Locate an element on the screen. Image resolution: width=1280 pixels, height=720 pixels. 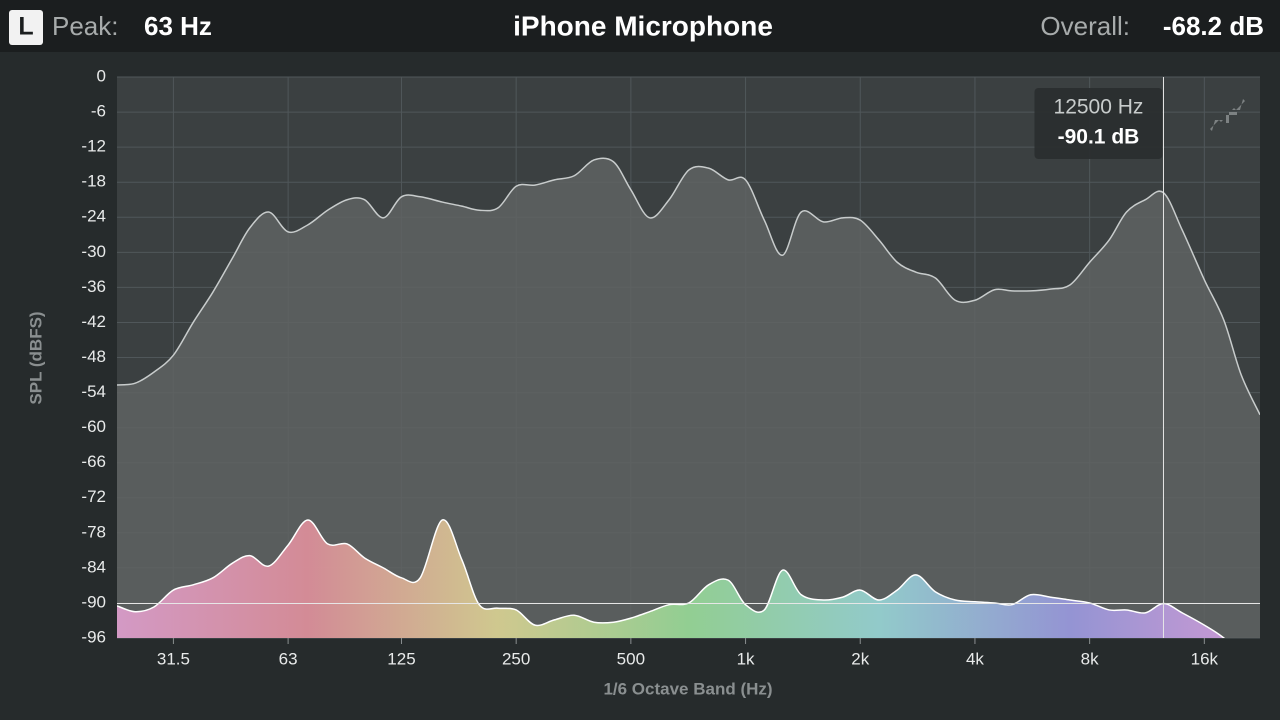
x-tick-label: 1k is located at coordinates (746, 658).